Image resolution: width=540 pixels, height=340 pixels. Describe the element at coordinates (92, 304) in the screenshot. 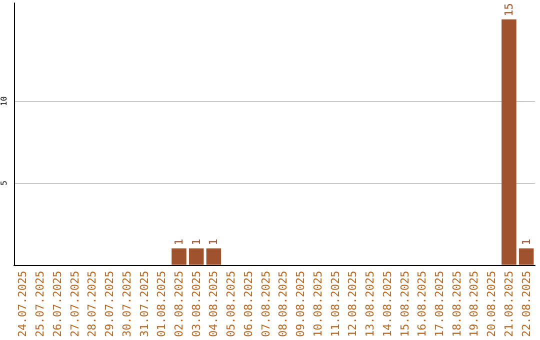

I see `x-tick-label: 28.07.2025` at that location.